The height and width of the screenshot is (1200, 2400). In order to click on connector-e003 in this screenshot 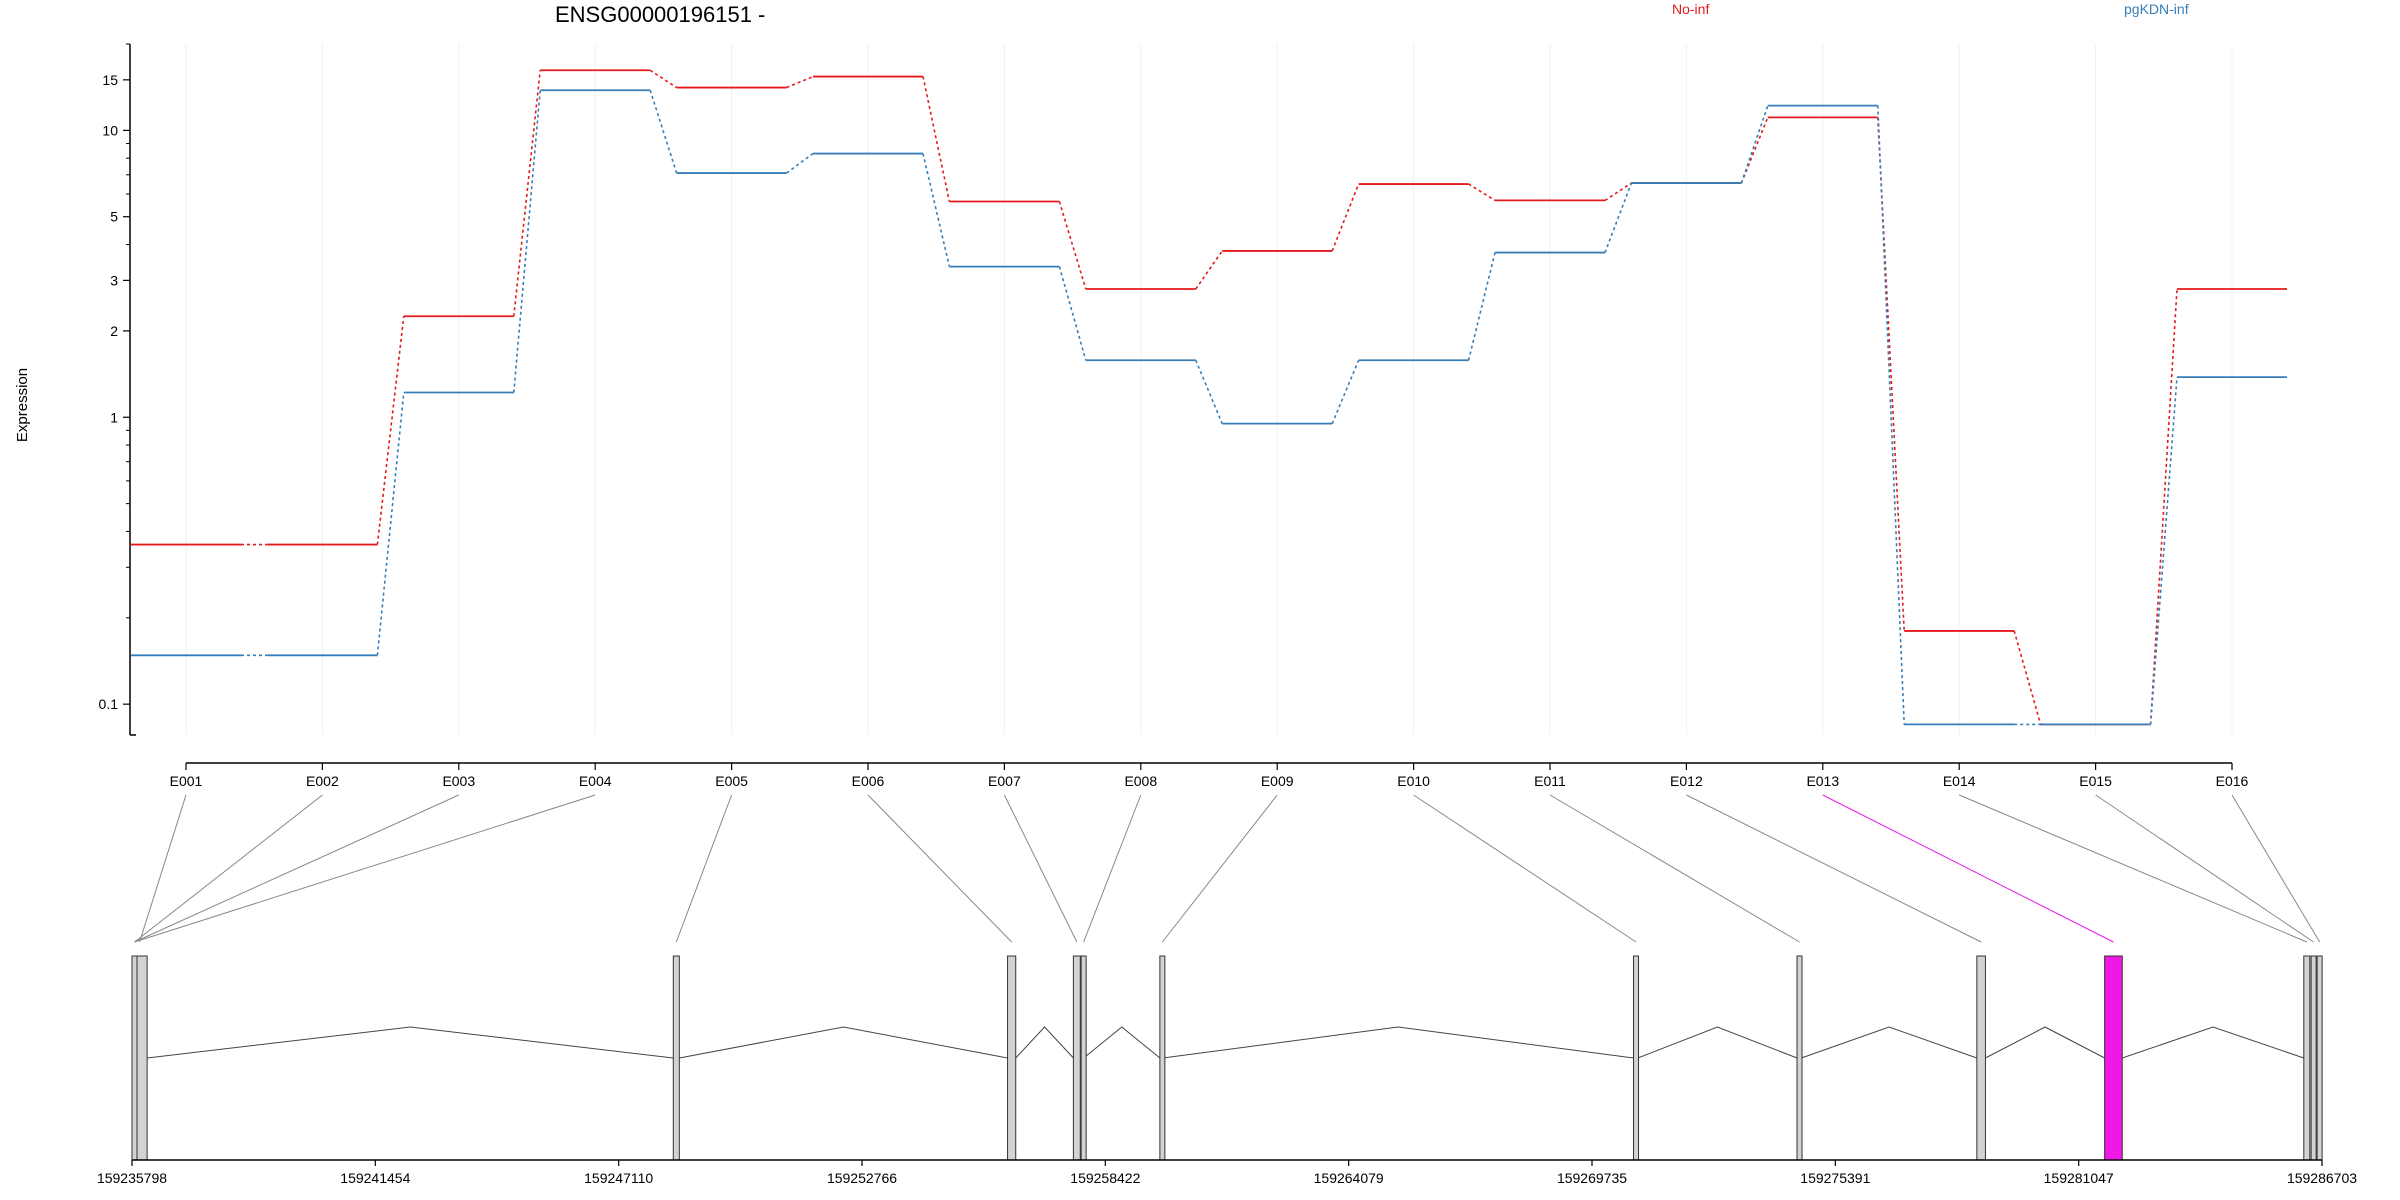, I will do `click(297, 868)`.